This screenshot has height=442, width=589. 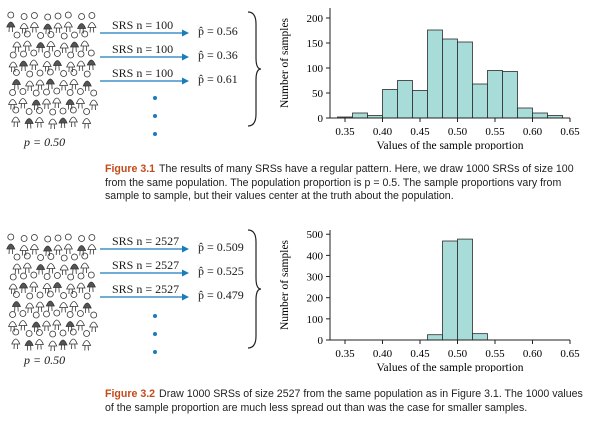 What do you see at coordinates (315, 19) in the screenshot?
I see `y-tick-label: 200` at bounding box center [315, 19].